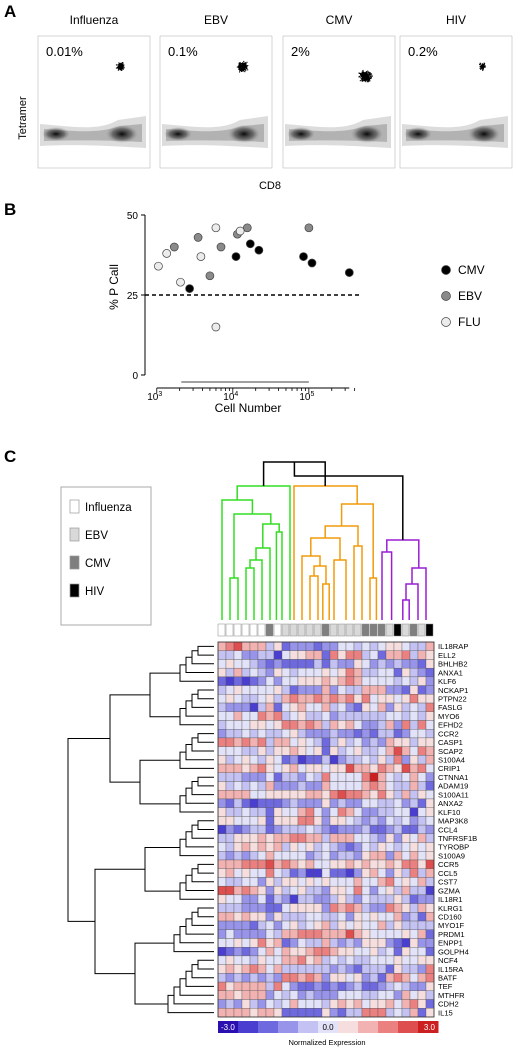  Describe the element at coordinates (423, 51) in the screenshot. I see `flow-percent: 0.2%` at that location.